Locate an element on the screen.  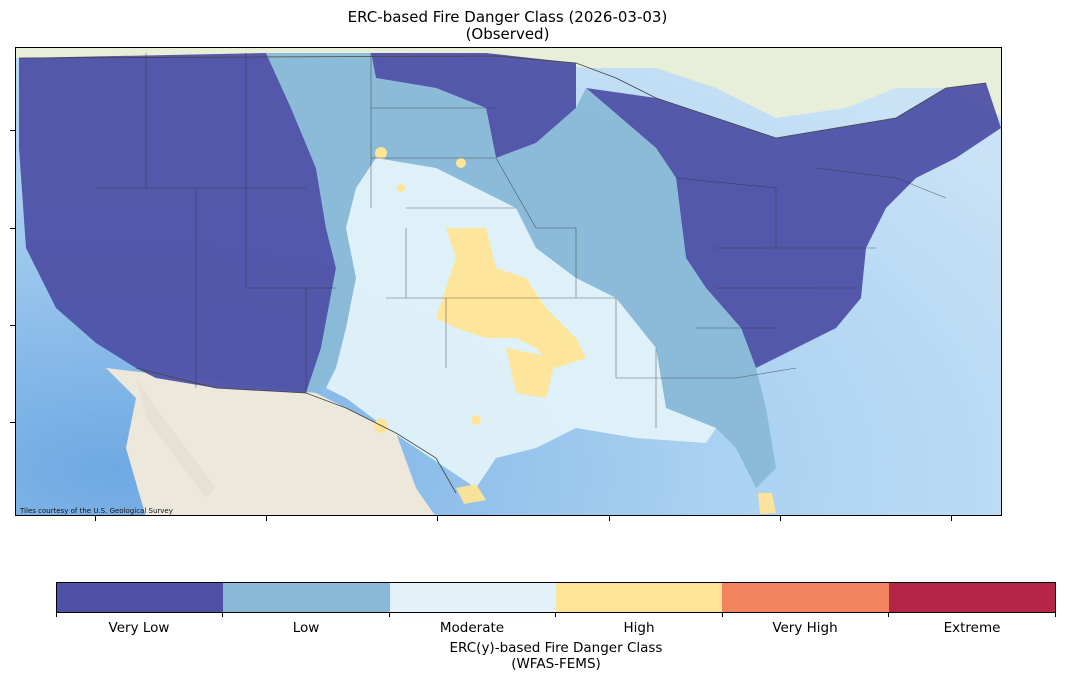
colorbar-segment-very-low is located at coordinates (140, 597).